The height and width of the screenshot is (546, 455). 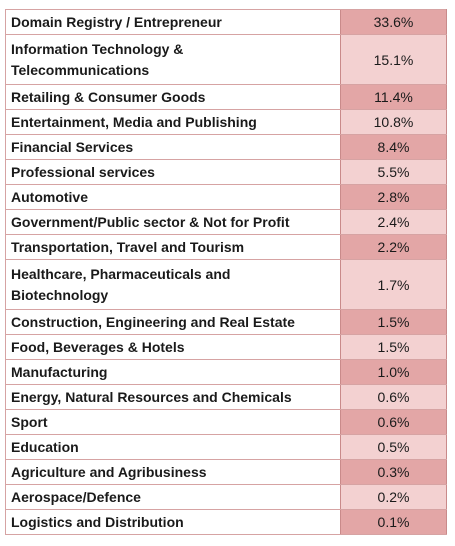 I want to click on table-row: Manufacturing 1.0%, so click(x=226, y=372).